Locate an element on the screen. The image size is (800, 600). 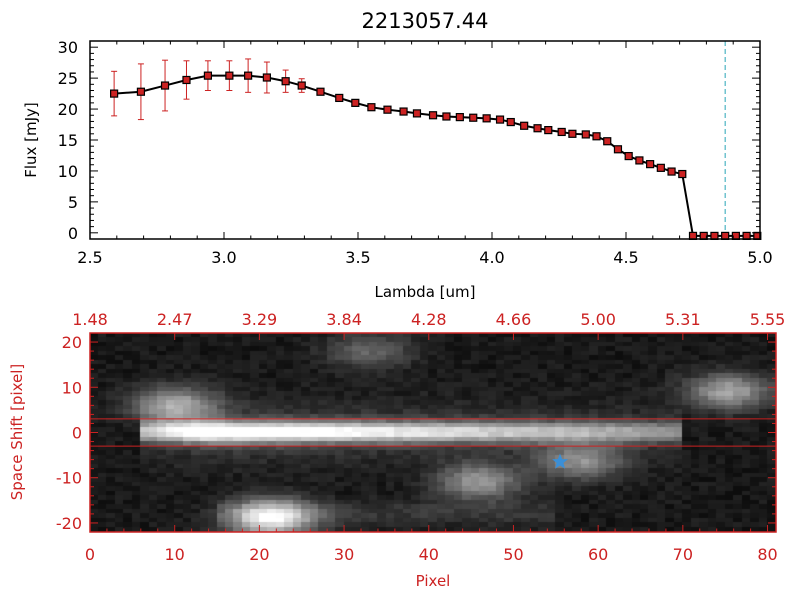
top-axis-tick-label: 5.31 is located at coordinates (683, 319).